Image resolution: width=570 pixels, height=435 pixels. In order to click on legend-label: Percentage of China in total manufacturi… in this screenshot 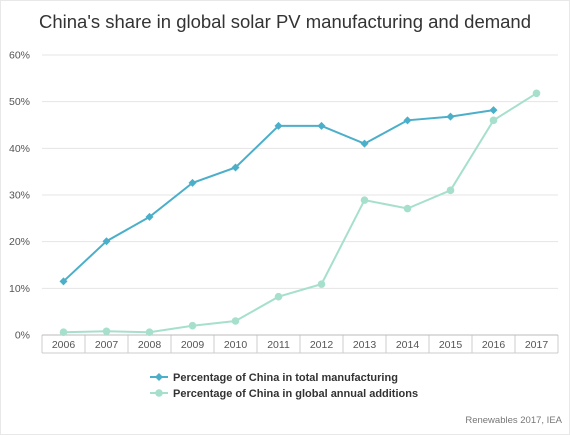, I will do `click(285, 378)`.